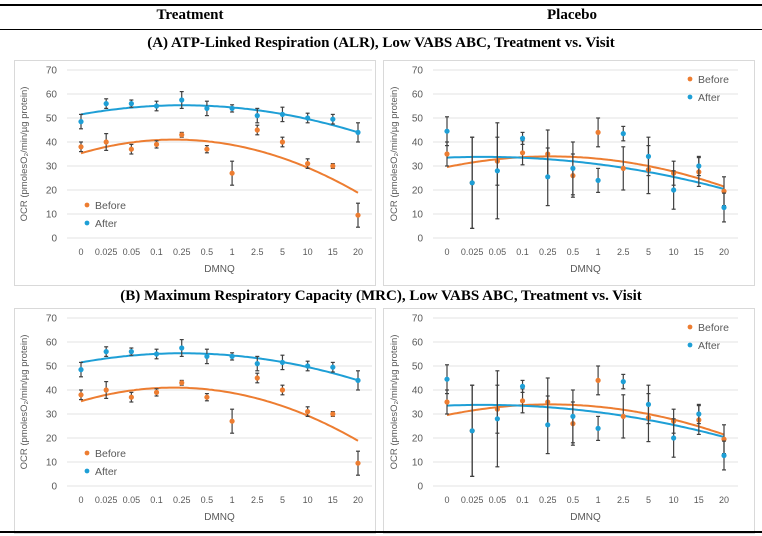 This screenshot has width=762, height=536. What do you see at coordinates (394, 402) in the screenshot?
I see `y-axis-label: OCR (pmolesO₂/min/µg protein)` at bounding box center [394, 402].